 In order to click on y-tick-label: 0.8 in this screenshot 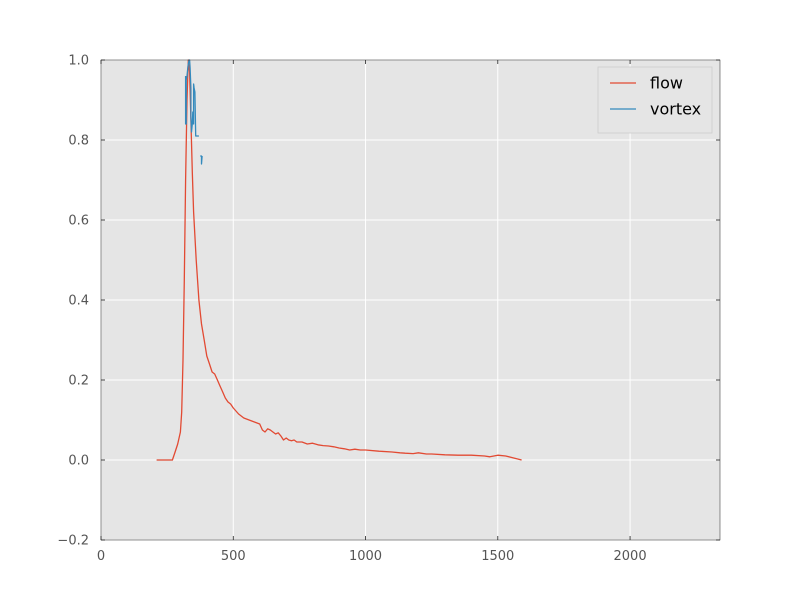, I will do `click(78, 141)`.